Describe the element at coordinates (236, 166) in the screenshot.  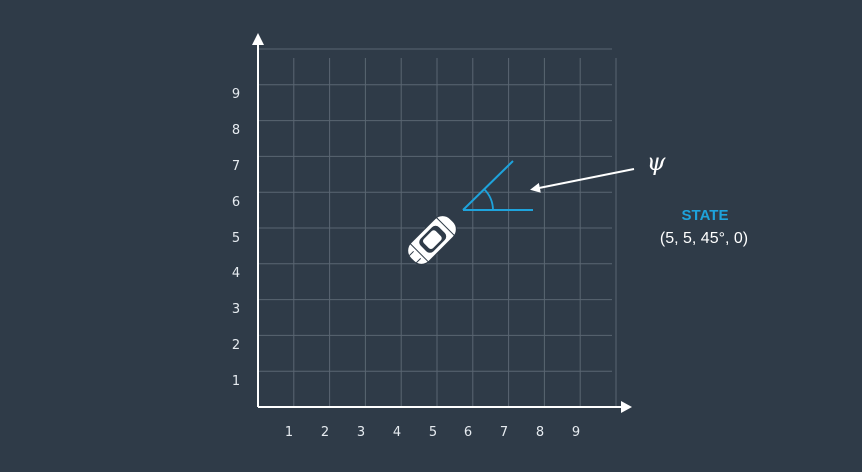
I see `y-tick-label: 7` at that location.